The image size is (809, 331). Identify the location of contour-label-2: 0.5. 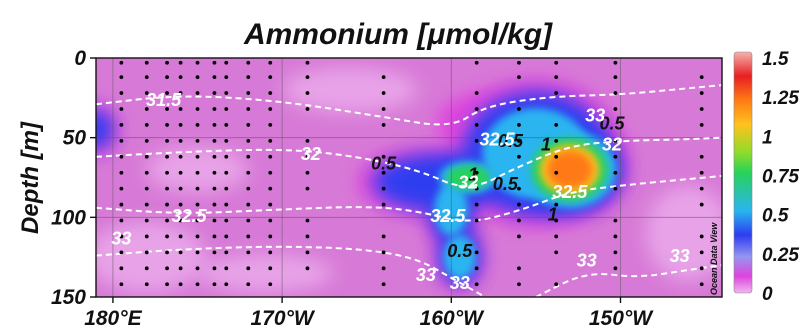
(506, 184).